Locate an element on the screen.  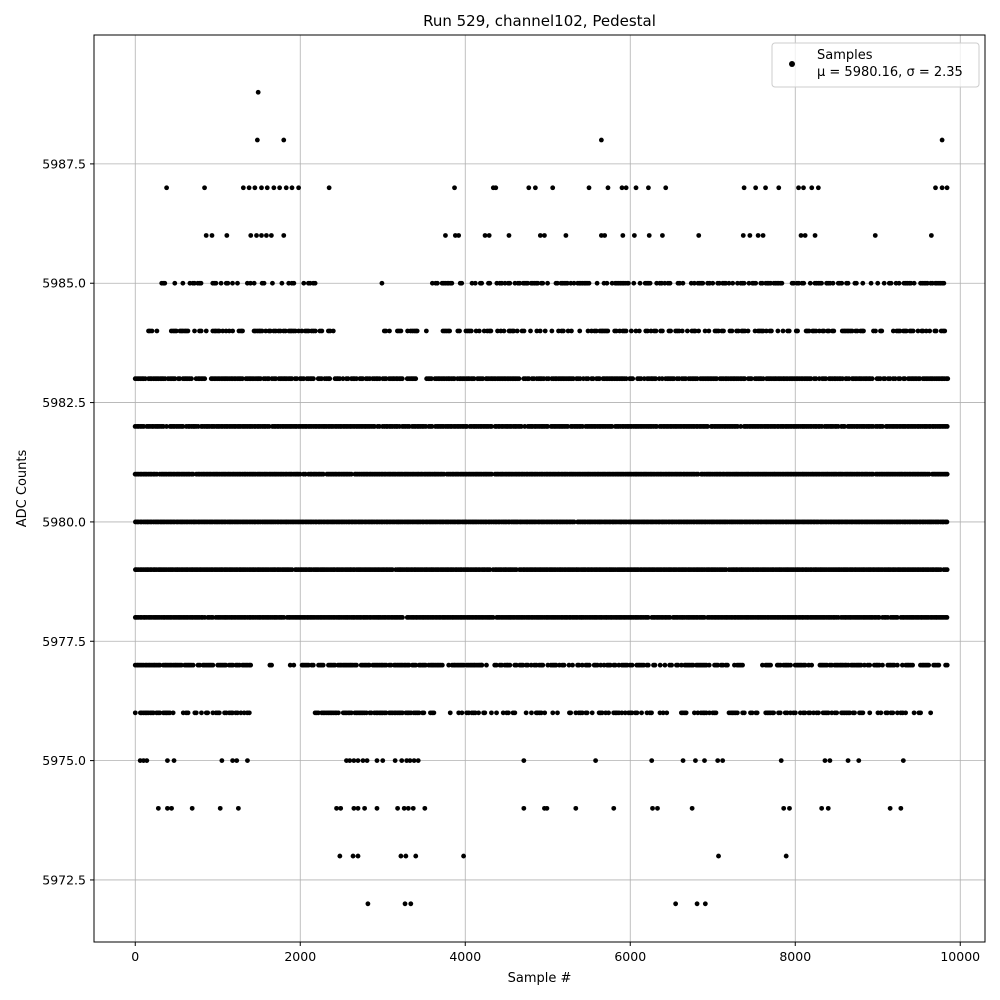
x-axis-label: Sample # is located at coordinates (540, 978).